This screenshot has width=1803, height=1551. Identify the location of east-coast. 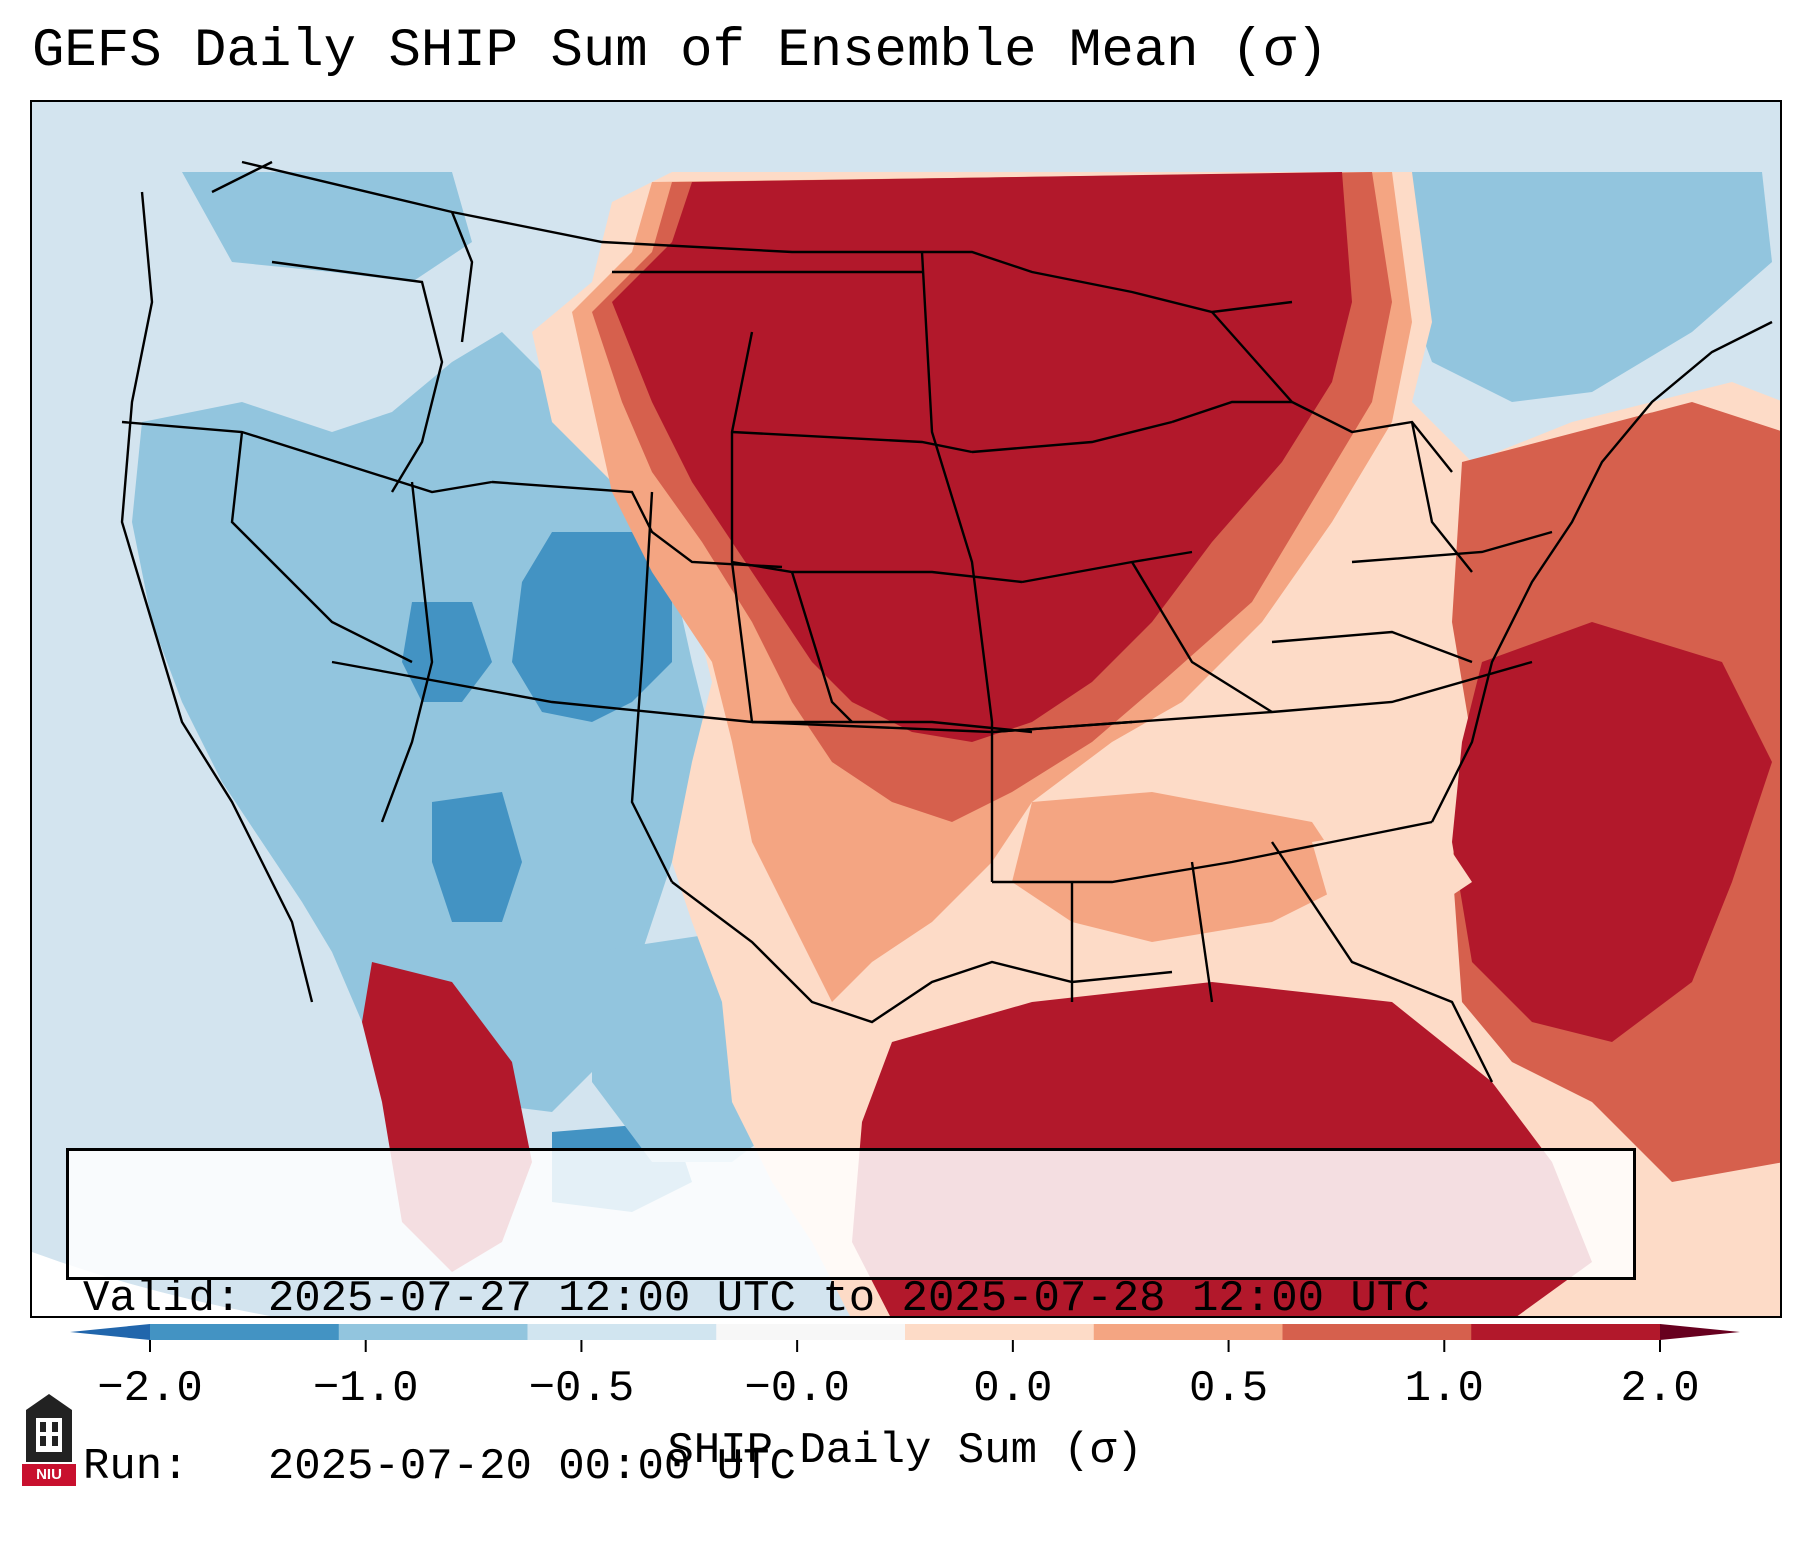
(1601, 571).